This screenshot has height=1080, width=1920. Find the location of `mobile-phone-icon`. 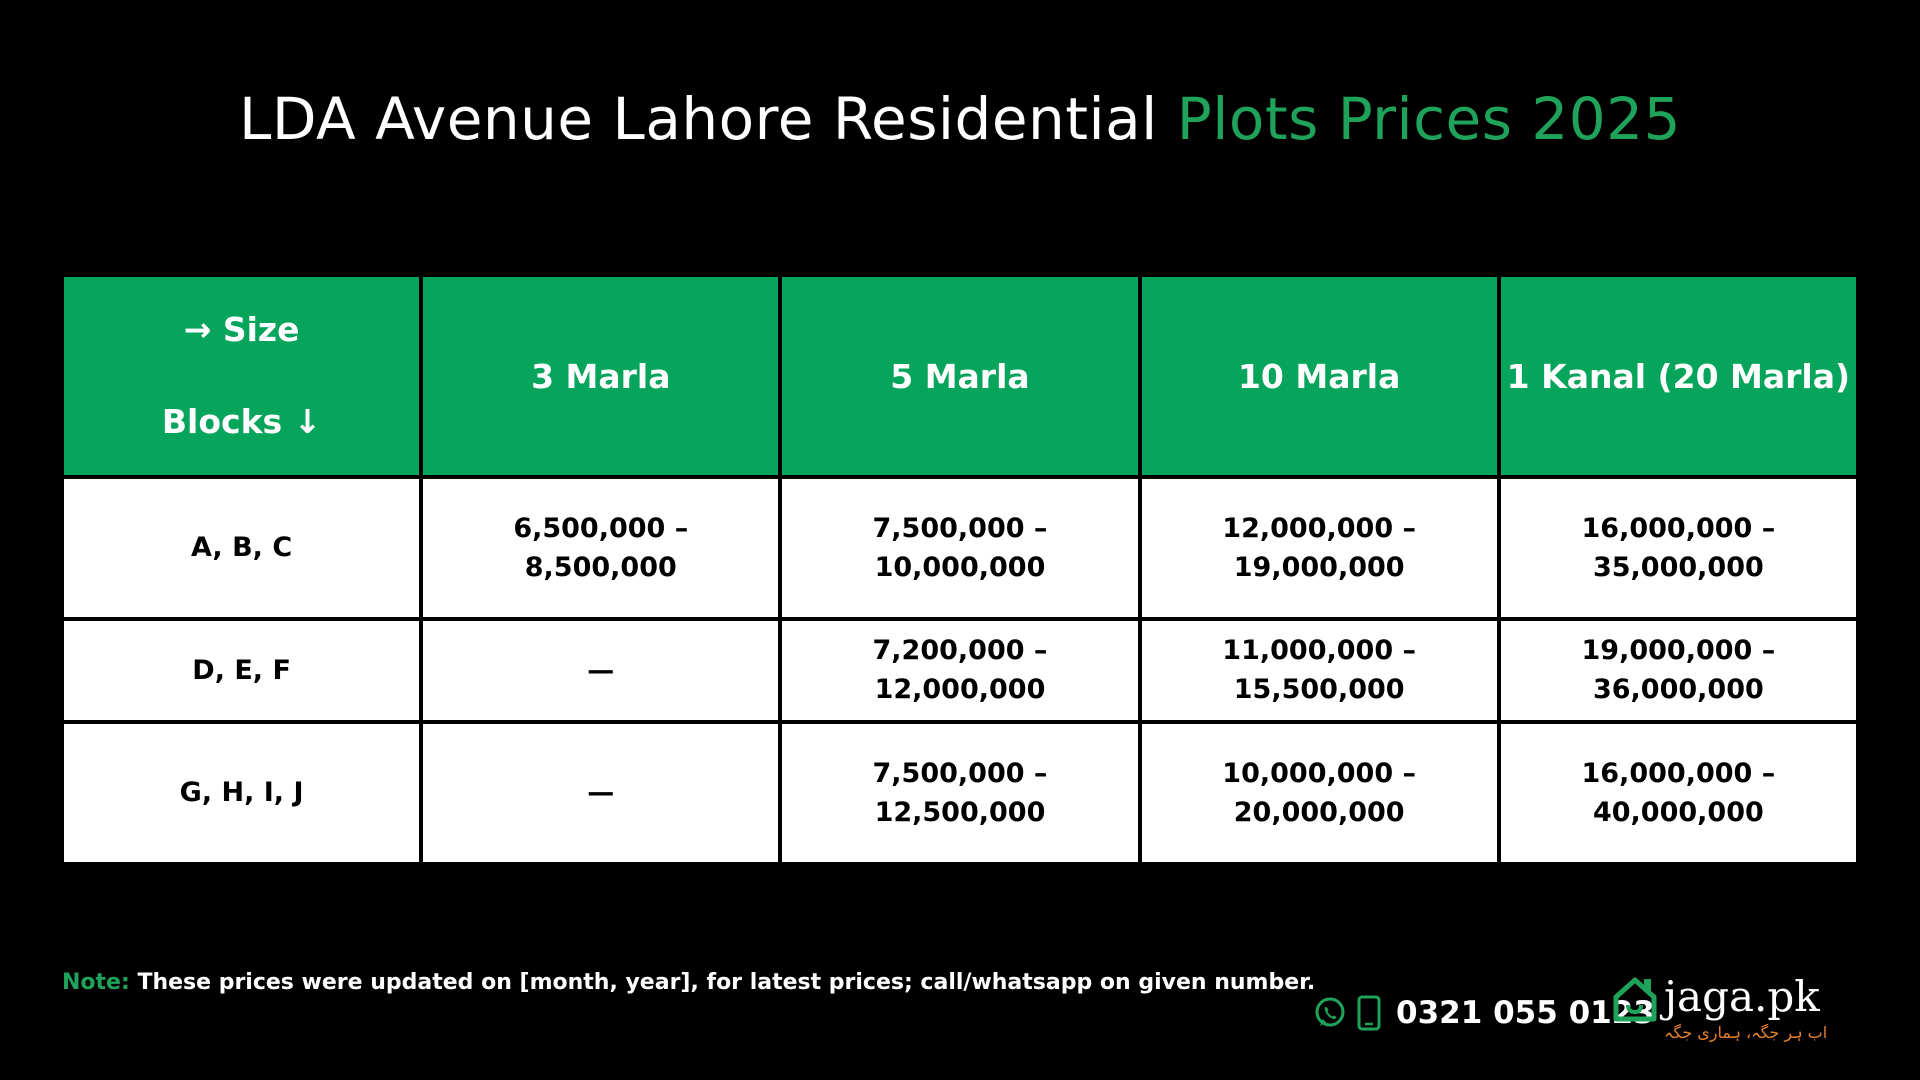

mobile-phone-icon is located at coordinates (1369, 1013).